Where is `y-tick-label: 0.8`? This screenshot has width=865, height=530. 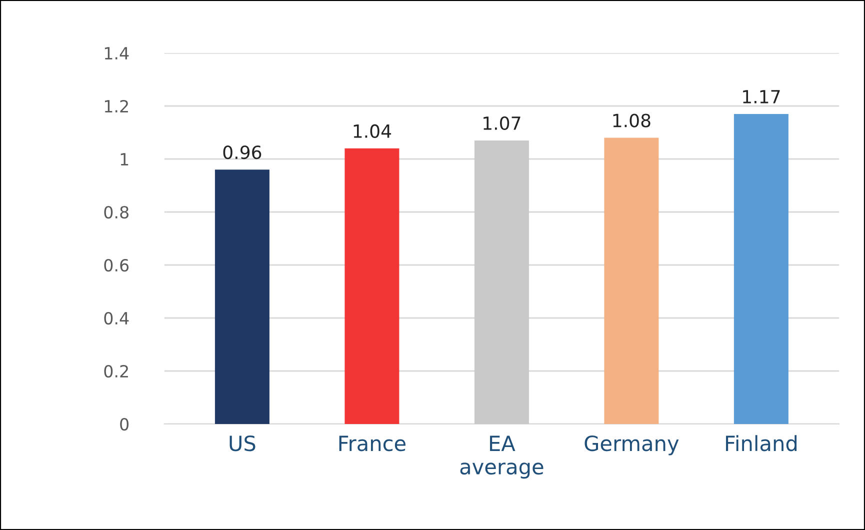
y-tick-label: 0.8 is located at coordinates (116, 212).